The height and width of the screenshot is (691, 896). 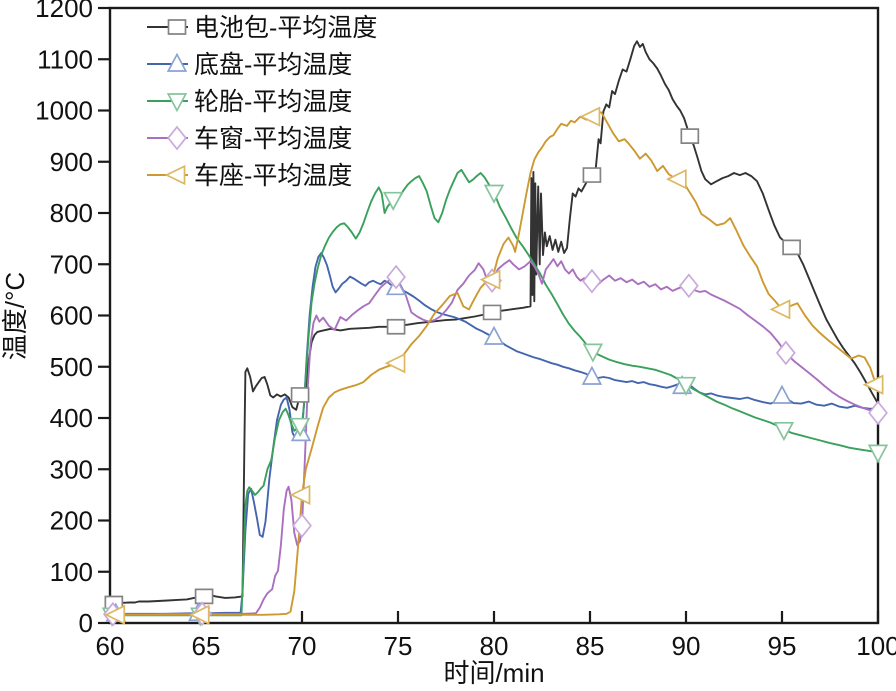 What do you see at coordinates (177, 62) in the screenshot?
I see `legend-triangle-up-icon` at bounding box center [177, 62].